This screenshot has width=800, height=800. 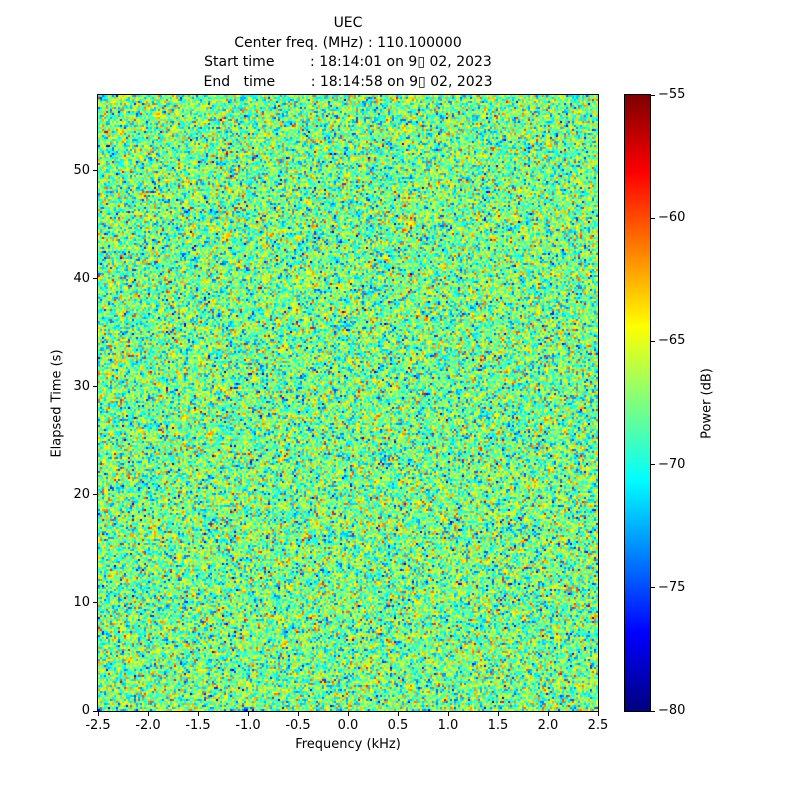 I want to click on x-axis-label: Frequency (kHz), so click(x=348, y=744).